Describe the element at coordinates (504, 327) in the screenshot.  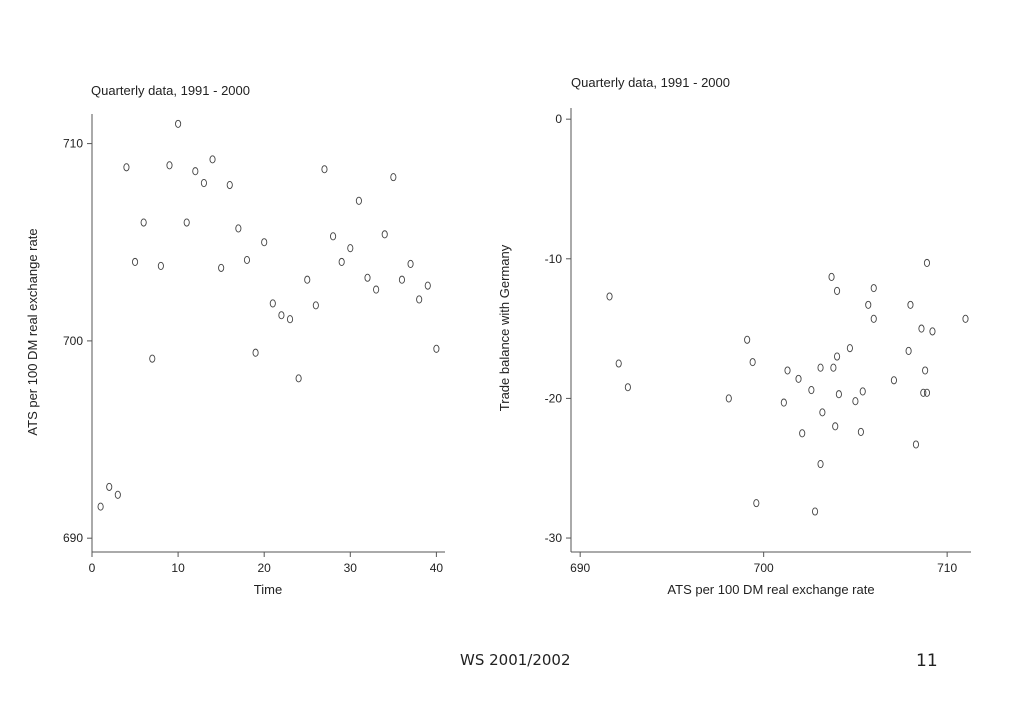
I see `chart2-y-axis-label: Trade balance with Germany` at that location.